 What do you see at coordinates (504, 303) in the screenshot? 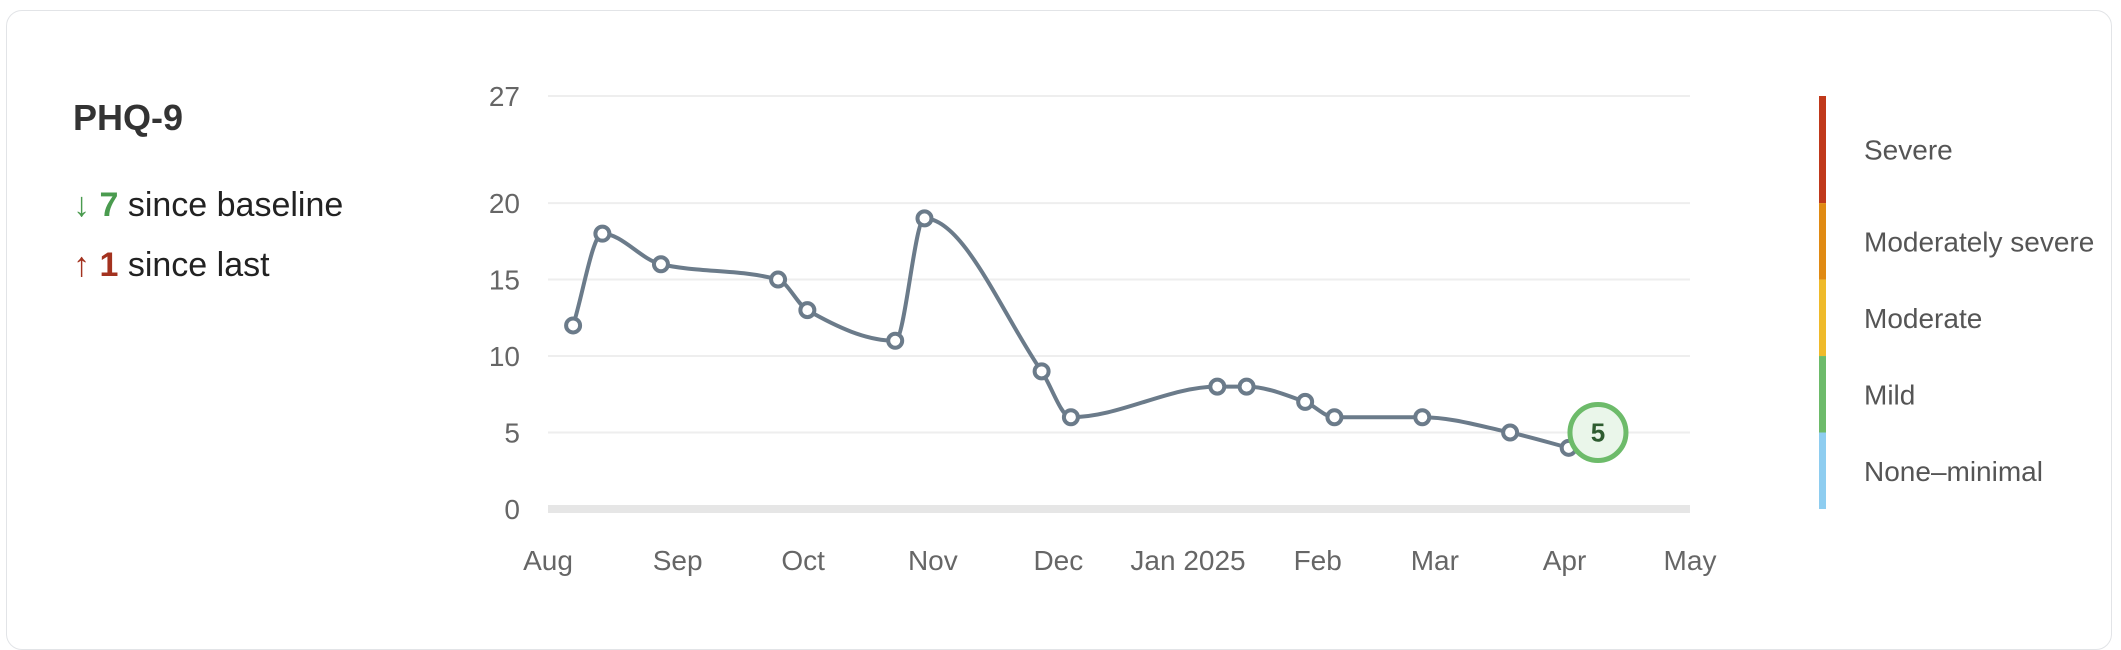
I see `y-axis-ticks: 0 5 10 15 20 27` at bounding box center [504, 303].